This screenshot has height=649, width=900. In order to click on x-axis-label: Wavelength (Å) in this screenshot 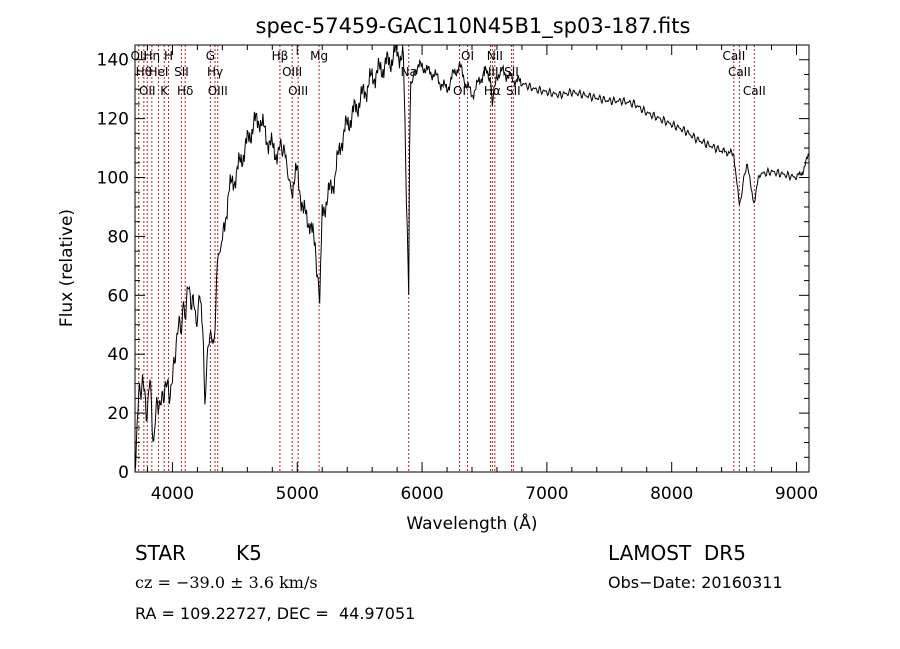, I will do `click(471, 523)`.